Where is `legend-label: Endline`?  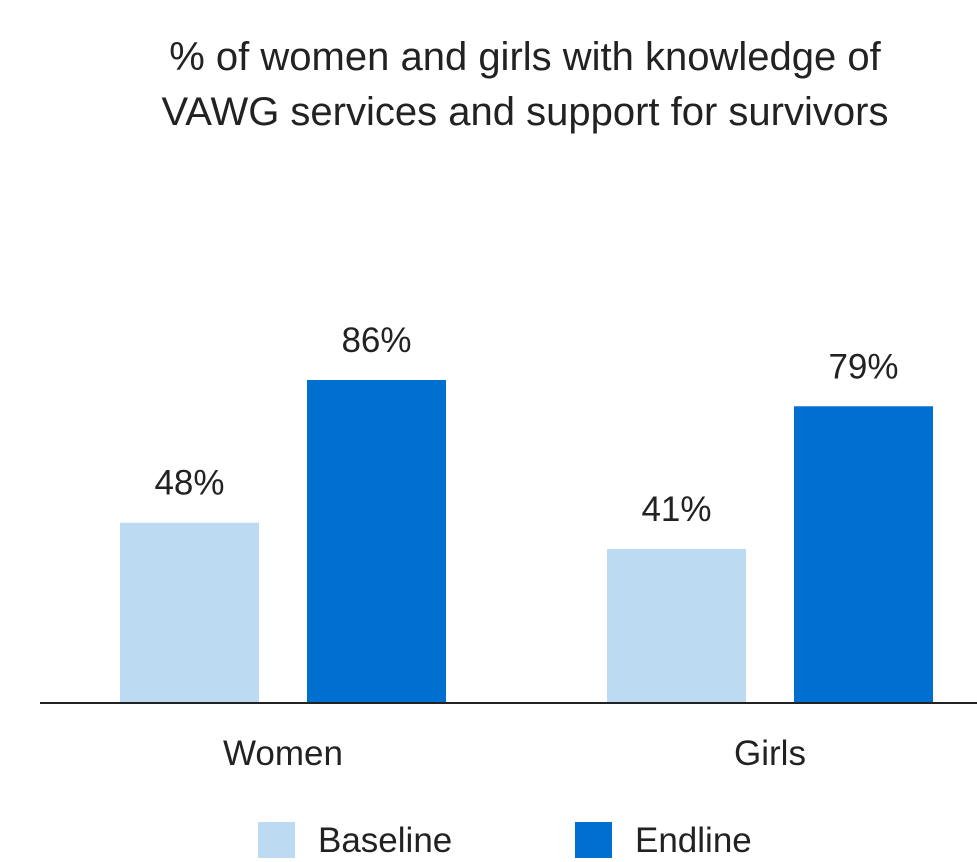 legend-label: Endline is located at coordinates (693, 840).